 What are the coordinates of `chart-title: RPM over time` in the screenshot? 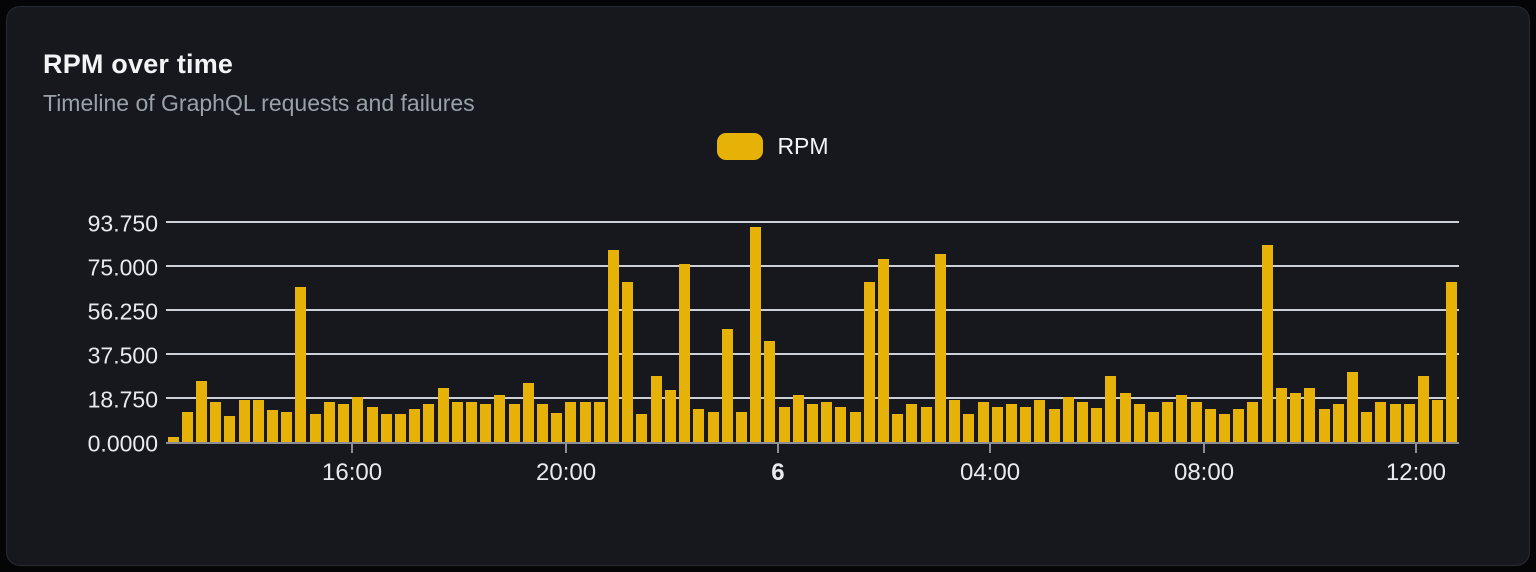 It's located at (138, 64).